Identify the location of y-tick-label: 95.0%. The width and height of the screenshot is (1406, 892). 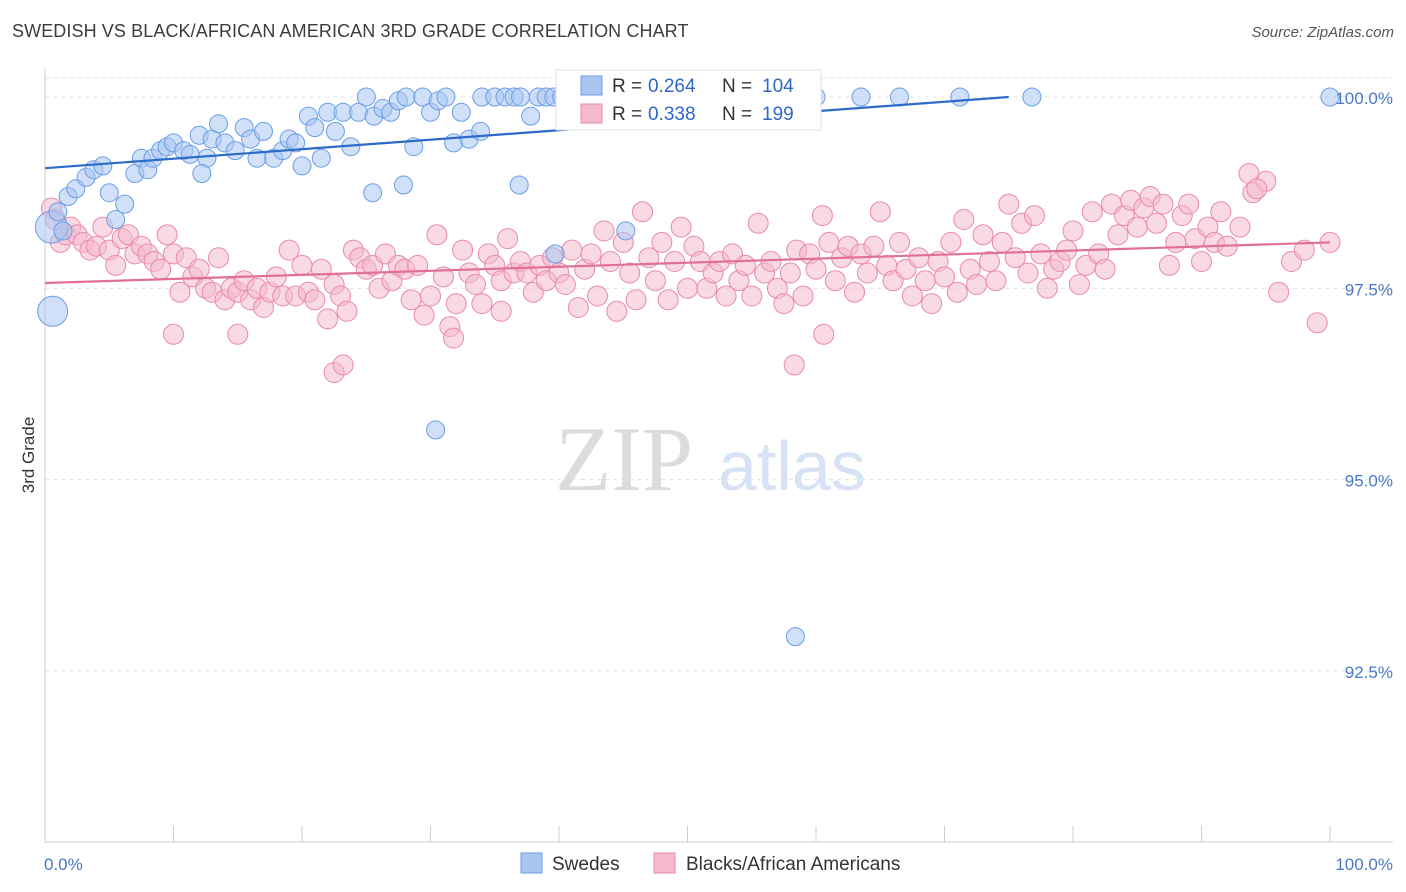
(1369, 481).